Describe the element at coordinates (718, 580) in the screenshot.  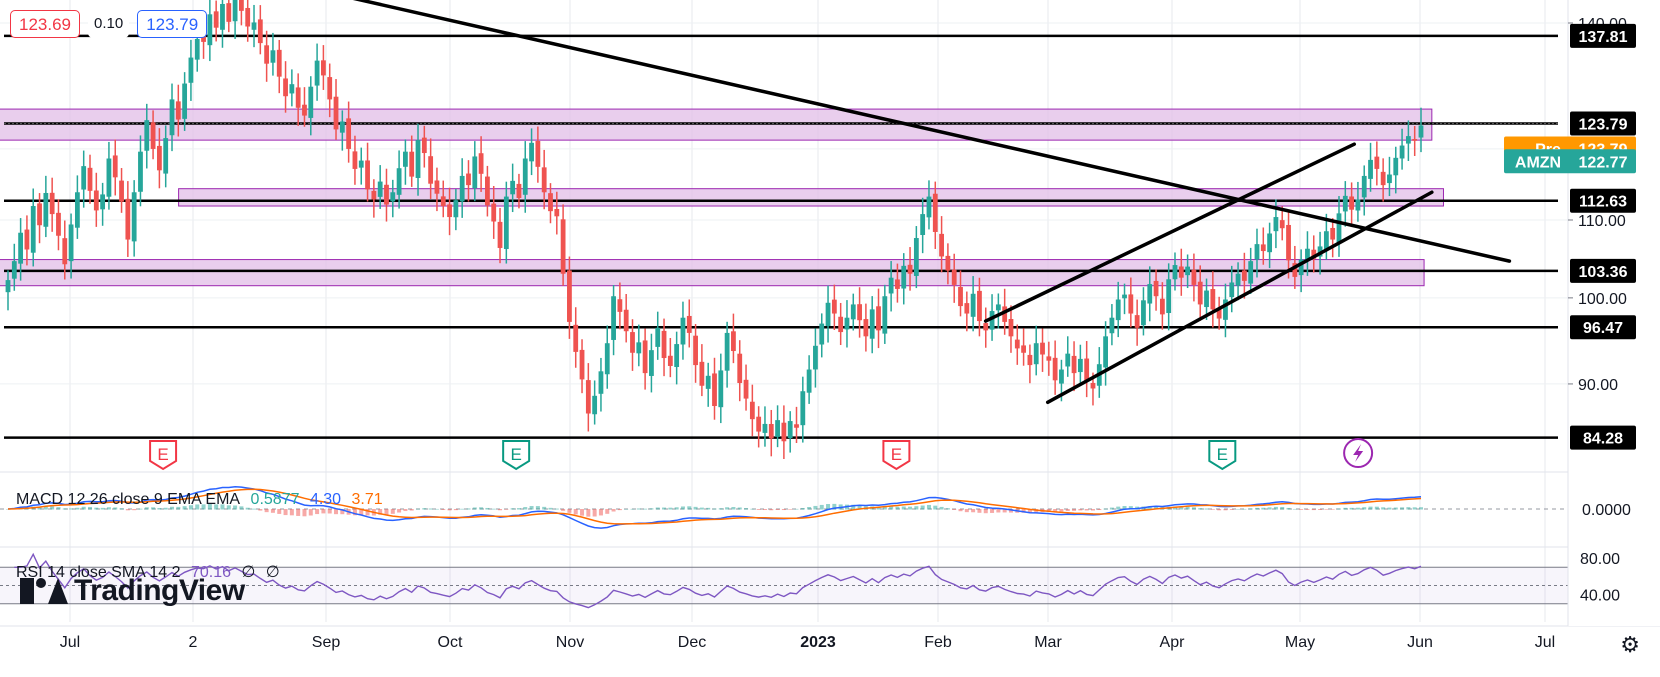
I see `rsi-line` at that location.